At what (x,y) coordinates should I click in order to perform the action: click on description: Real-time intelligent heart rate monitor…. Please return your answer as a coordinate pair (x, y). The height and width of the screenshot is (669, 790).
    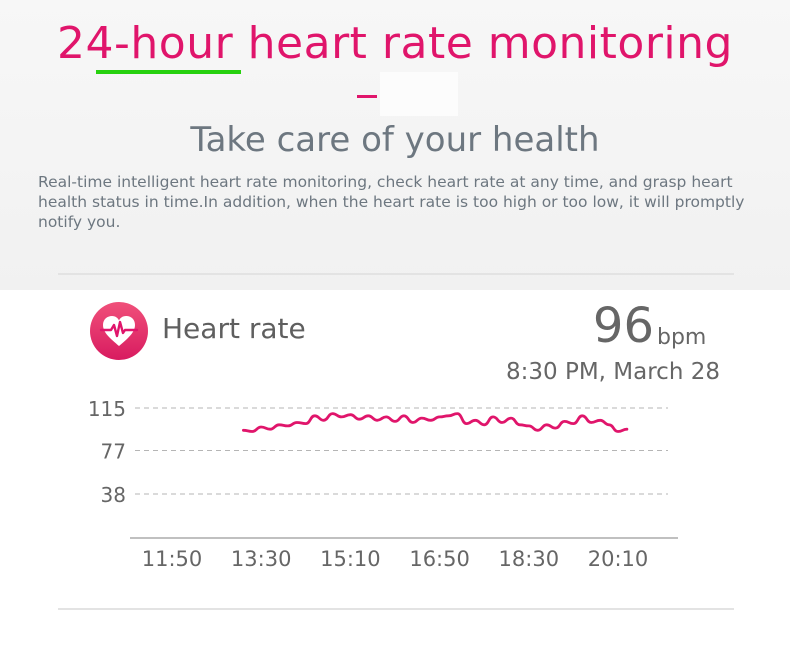
    Looking at the image, I should click on (391, 202).